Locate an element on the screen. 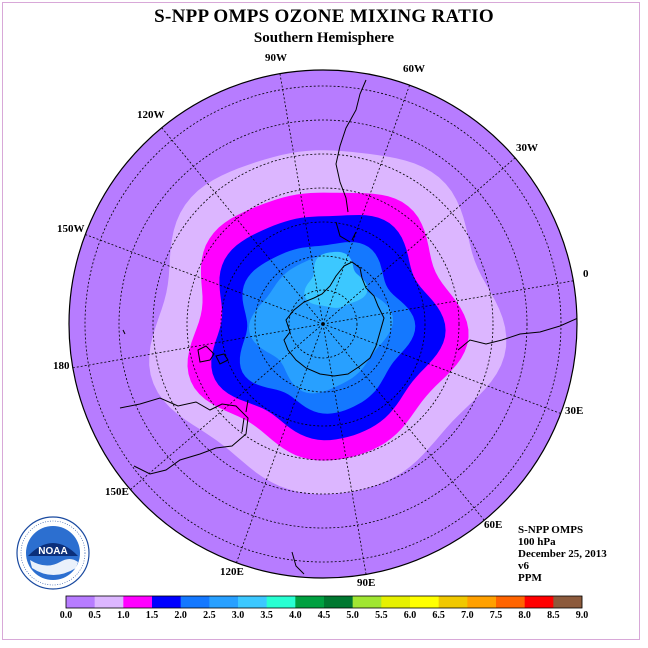  islands is located at coordinates (226, 453).